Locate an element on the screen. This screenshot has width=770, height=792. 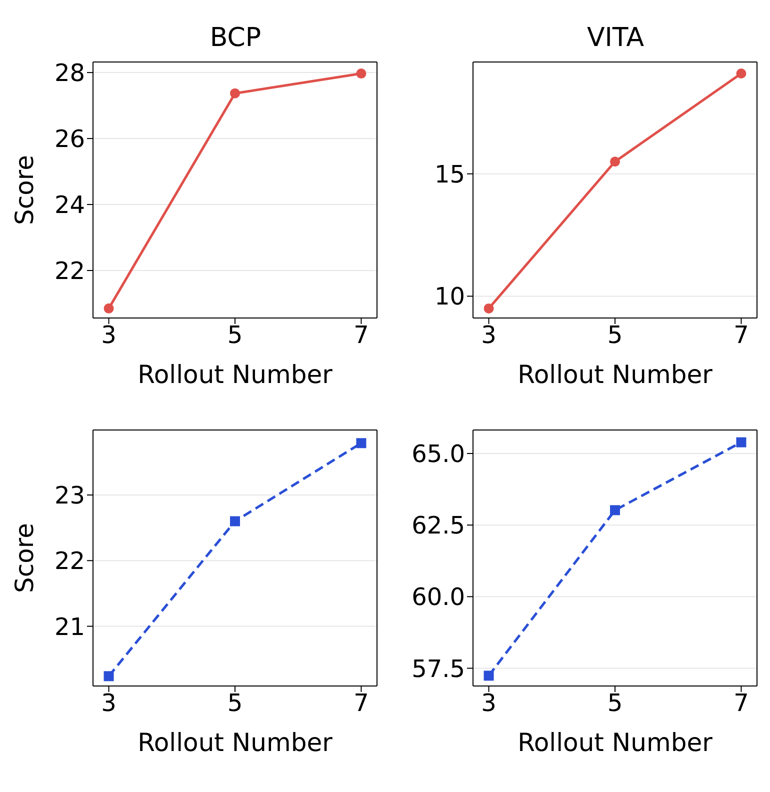
y-tick-label: 26 is located at coordinates (69, 139).